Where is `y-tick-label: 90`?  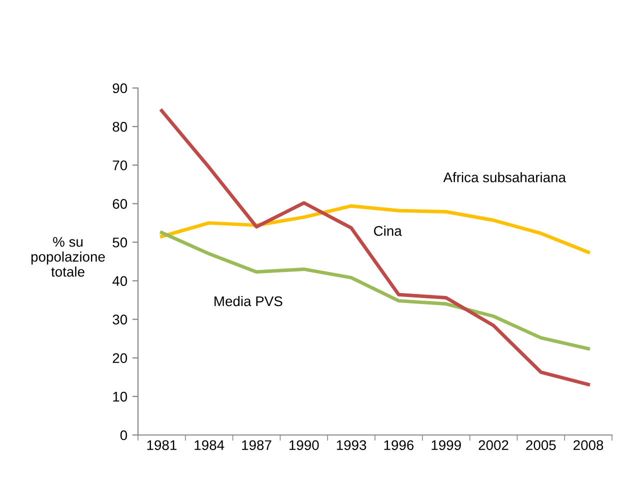
y-tick-label: 90 is located at coordinates (120, 88).